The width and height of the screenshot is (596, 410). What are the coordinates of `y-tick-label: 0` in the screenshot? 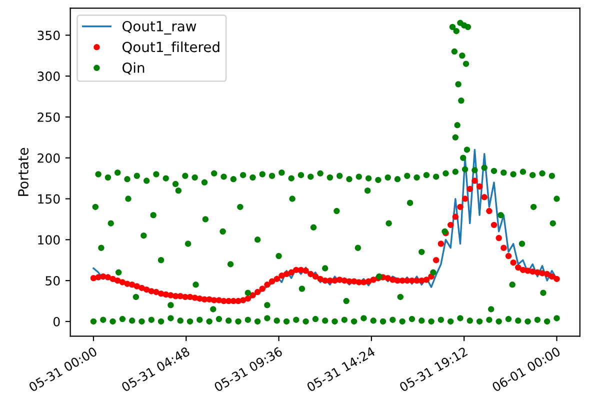 It's located at (56, 321).